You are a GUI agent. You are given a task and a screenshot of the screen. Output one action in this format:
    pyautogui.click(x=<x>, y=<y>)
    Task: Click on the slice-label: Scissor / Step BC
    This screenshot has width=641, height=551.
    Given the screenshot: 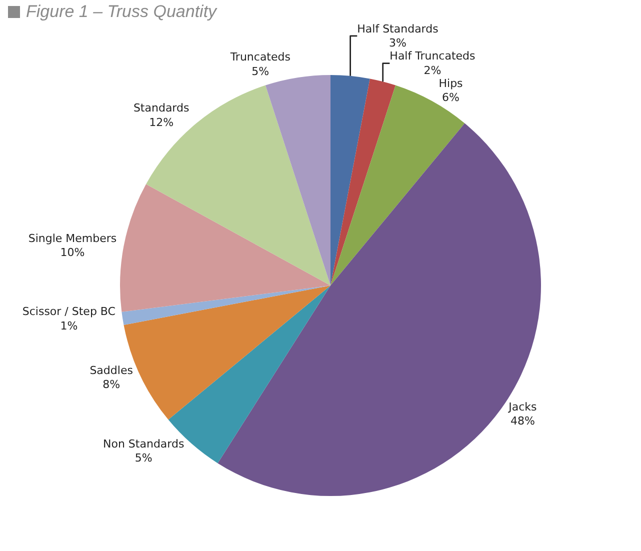 What is the action you would take?
    pyautogui.click(x=69, y=311)
    